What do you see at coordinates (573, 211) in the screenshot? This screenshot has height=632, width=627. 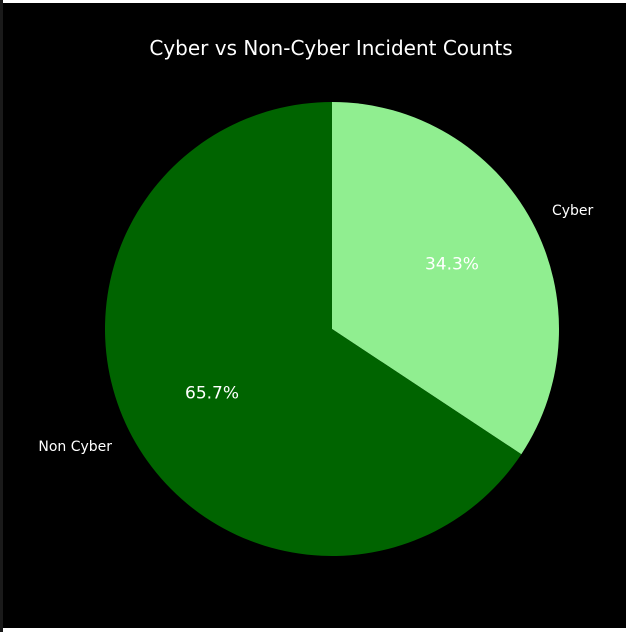 I see `slice-label-cyber: Cyber` at bounding box center [573, 211].